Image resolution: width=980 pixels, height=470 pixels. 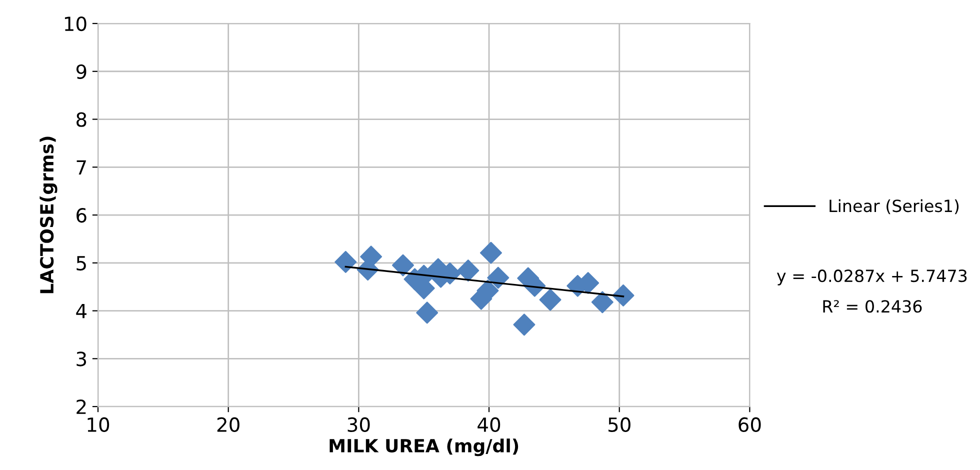 I want to click on y-tick-label: 4, so click(x=81, y=311).